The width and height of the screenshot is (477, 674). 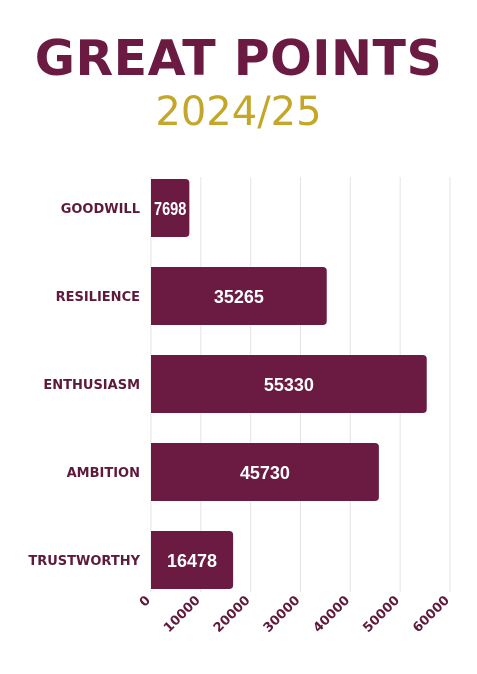 What do you see at coordinates (238, 112) in the screenshot?
I see `chart-subtitle: 2024/25` at bounding box center [238, 112].